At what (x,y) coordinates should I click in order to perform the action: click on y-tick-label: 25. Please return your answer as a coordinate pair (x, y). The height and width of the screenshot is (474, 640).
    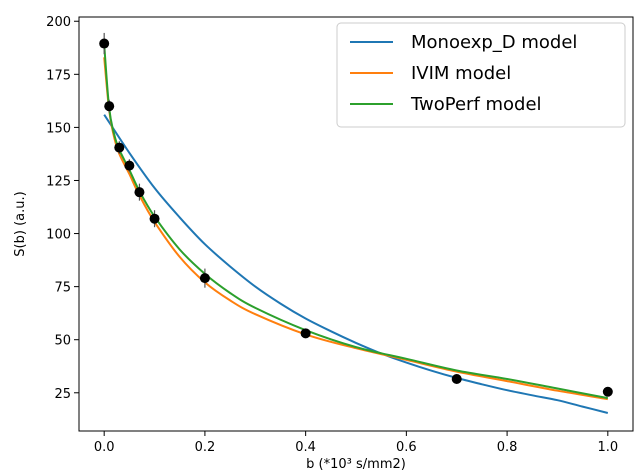
    Looking at the image, I should click on (62, 394).